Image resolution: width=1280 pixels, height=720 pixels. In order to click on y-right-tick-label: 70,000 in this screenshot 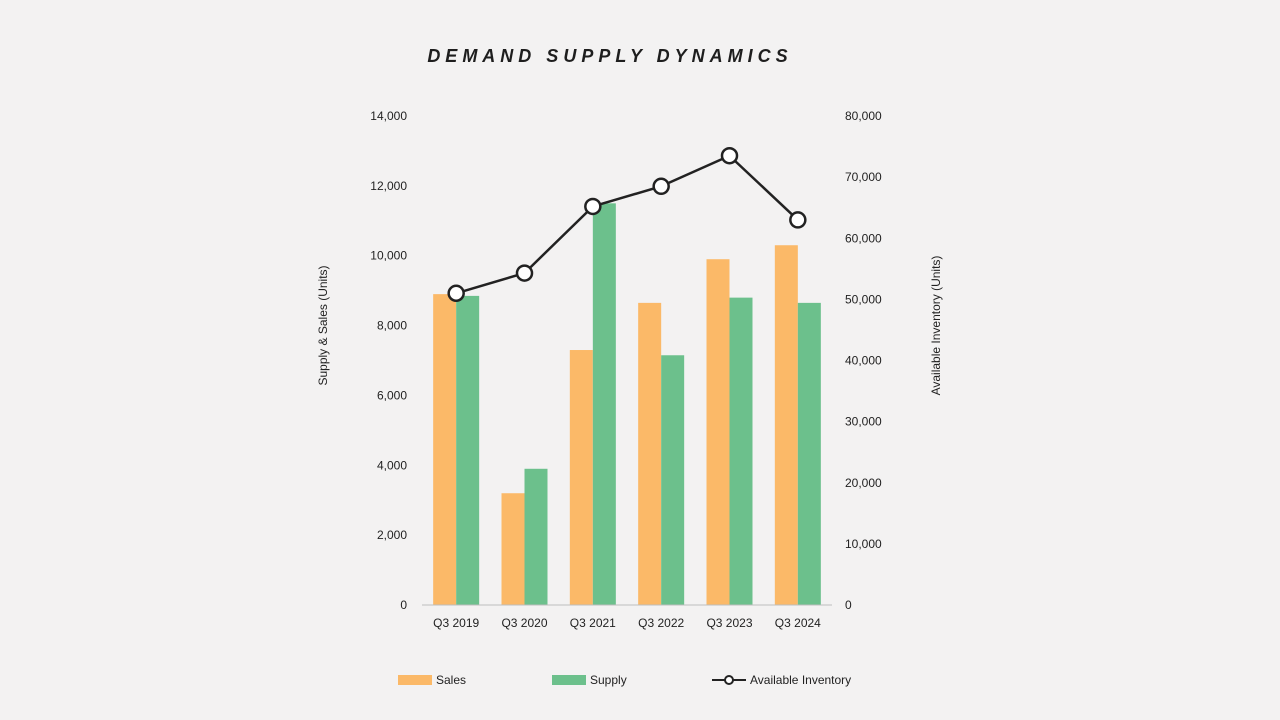, I will do `click(863, 177)`.